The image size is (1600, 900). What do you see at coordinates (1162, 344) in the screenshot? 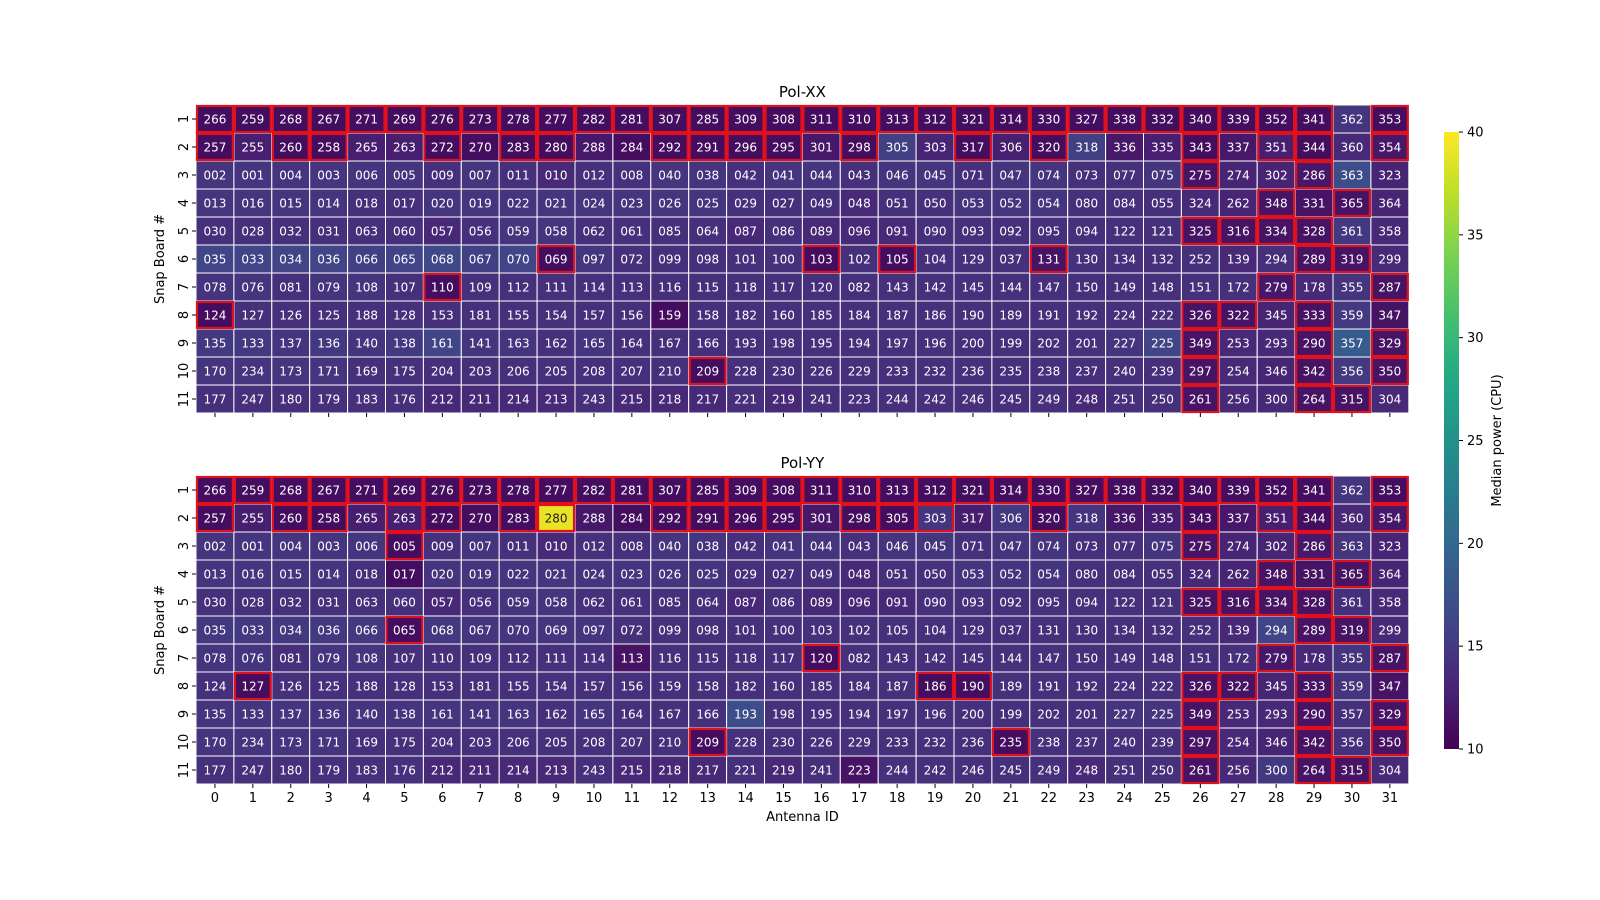
I see `cell-annotation: 225` at bounding box center [1162, 344].